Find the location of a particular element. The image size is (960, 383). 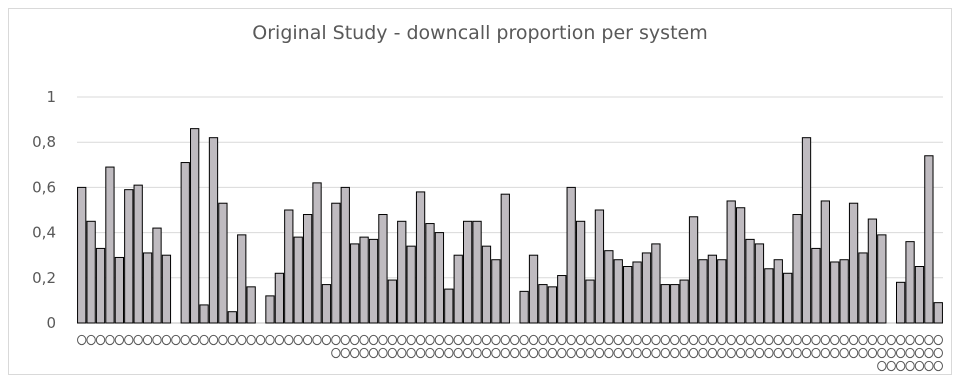

y-tick-label: 0,8 is located at coordinates (44, 142).